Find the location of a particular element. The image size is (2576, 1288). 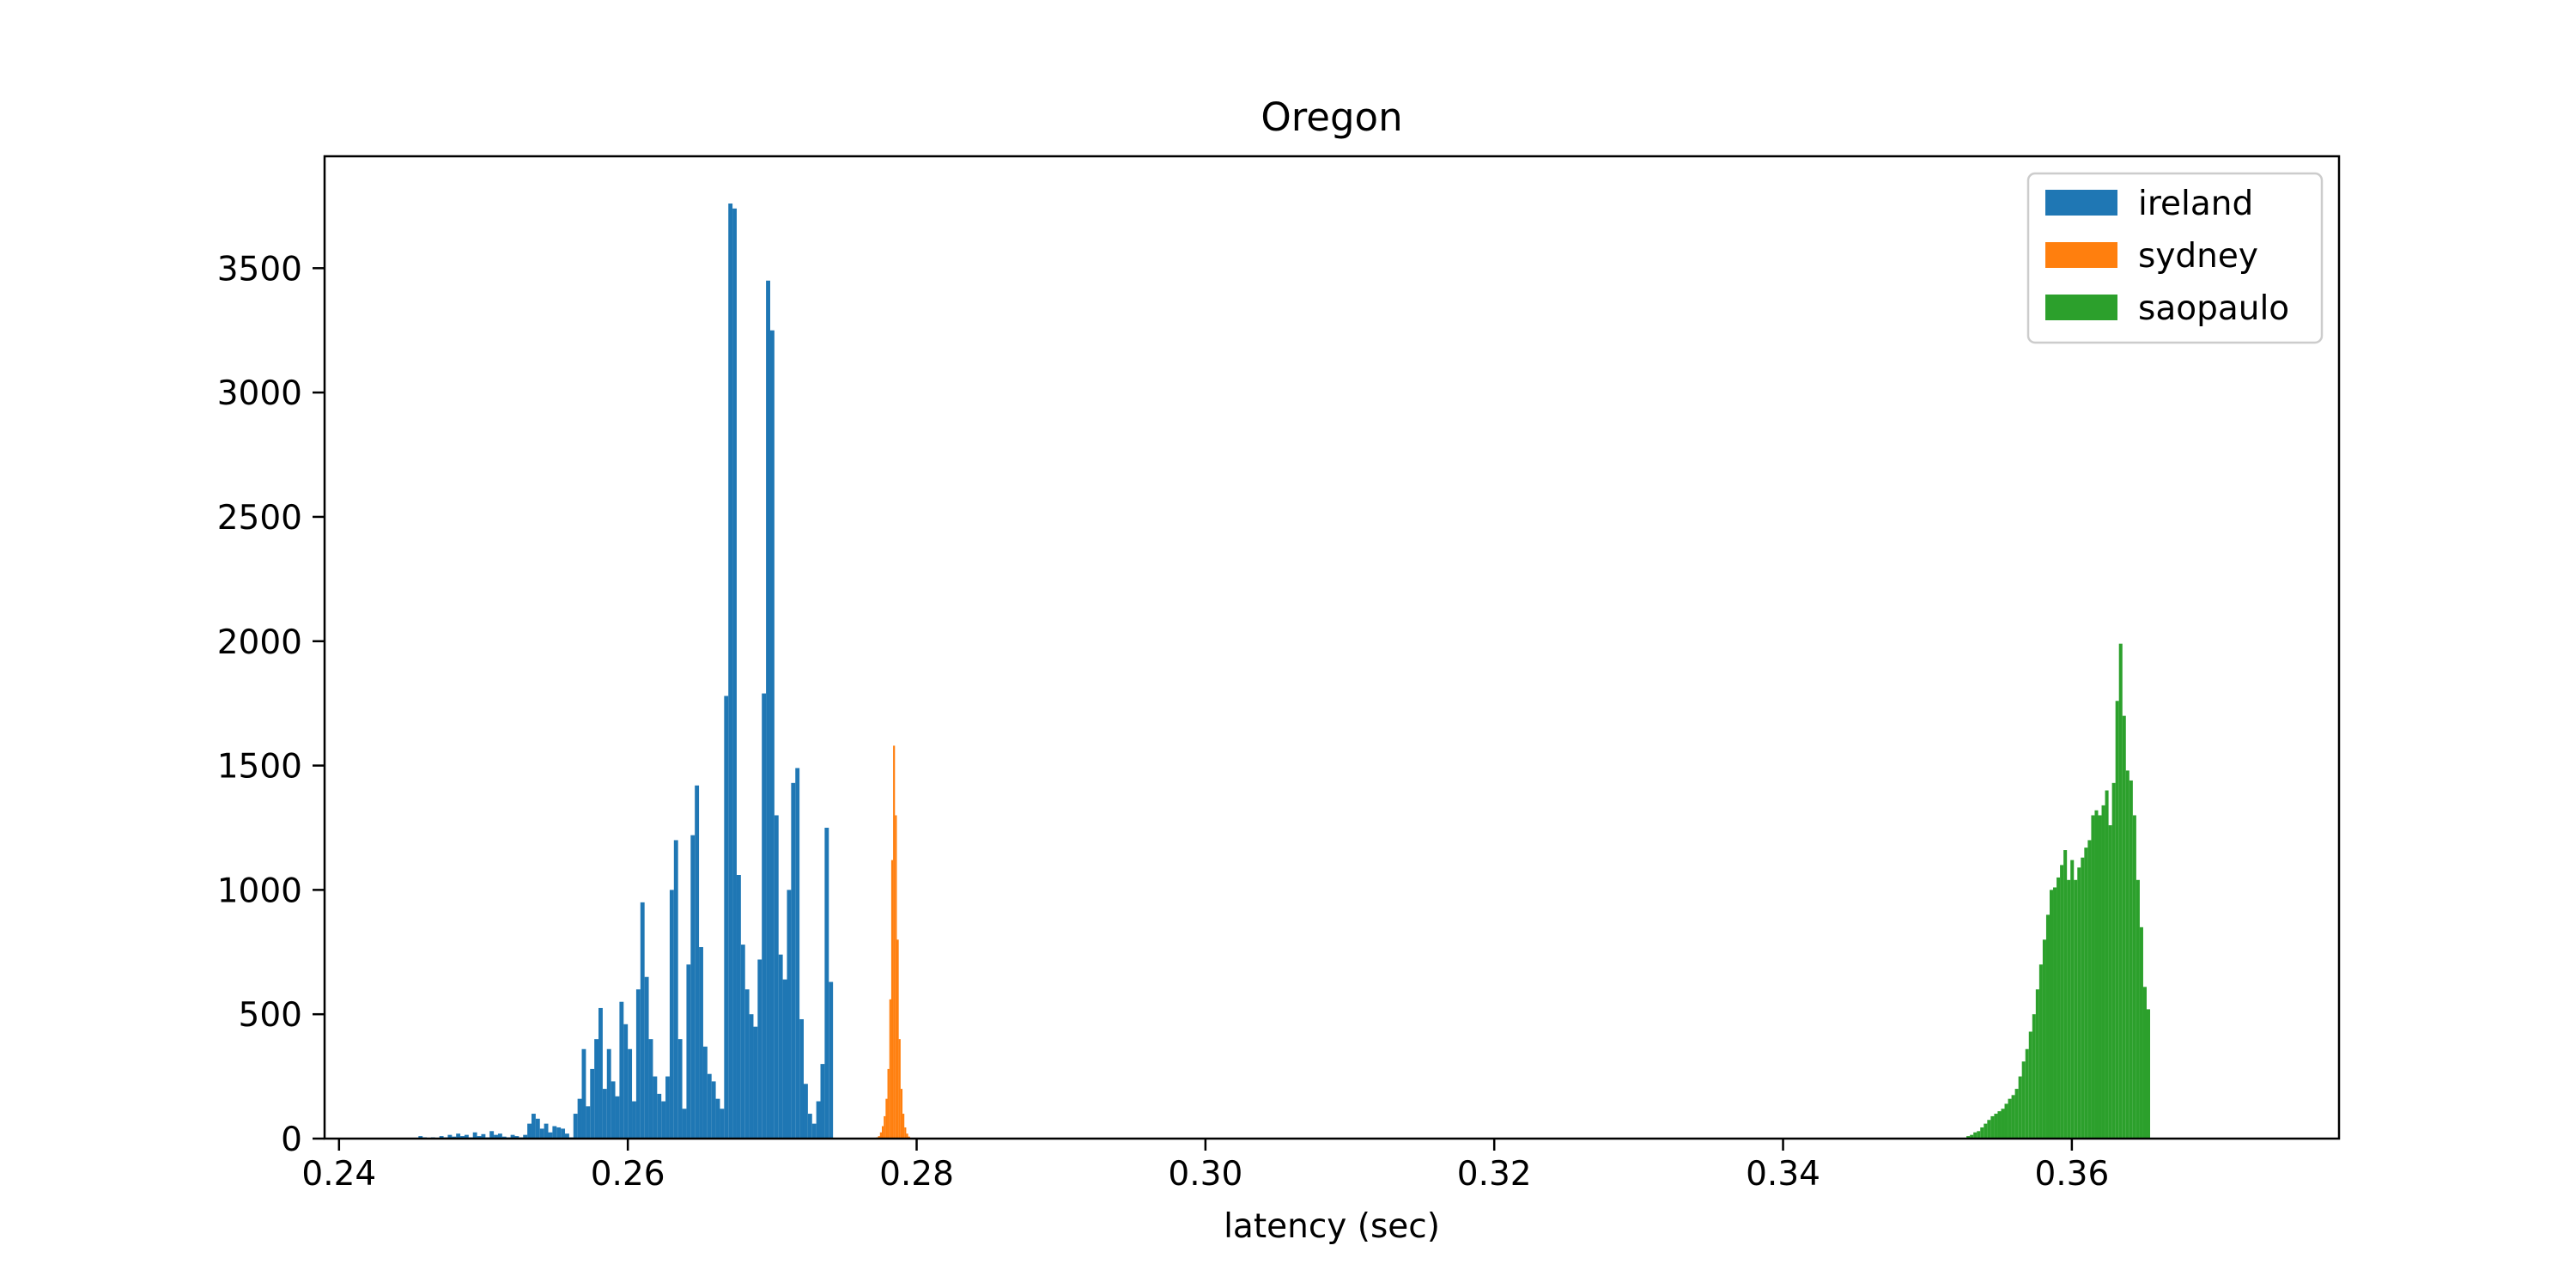

ireland-legend-label: ireland is located at coordinates (2195, 204).